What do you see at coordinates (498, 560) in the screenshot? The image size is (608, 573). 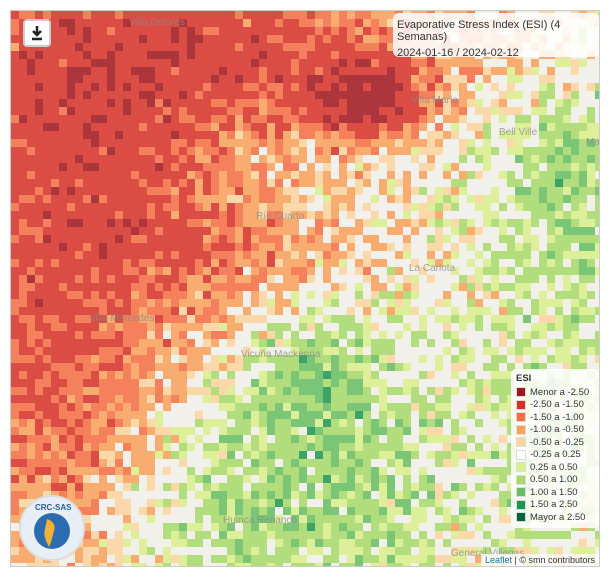 I see `attribution-link: Leaflet` at bounding box center [498, 560].